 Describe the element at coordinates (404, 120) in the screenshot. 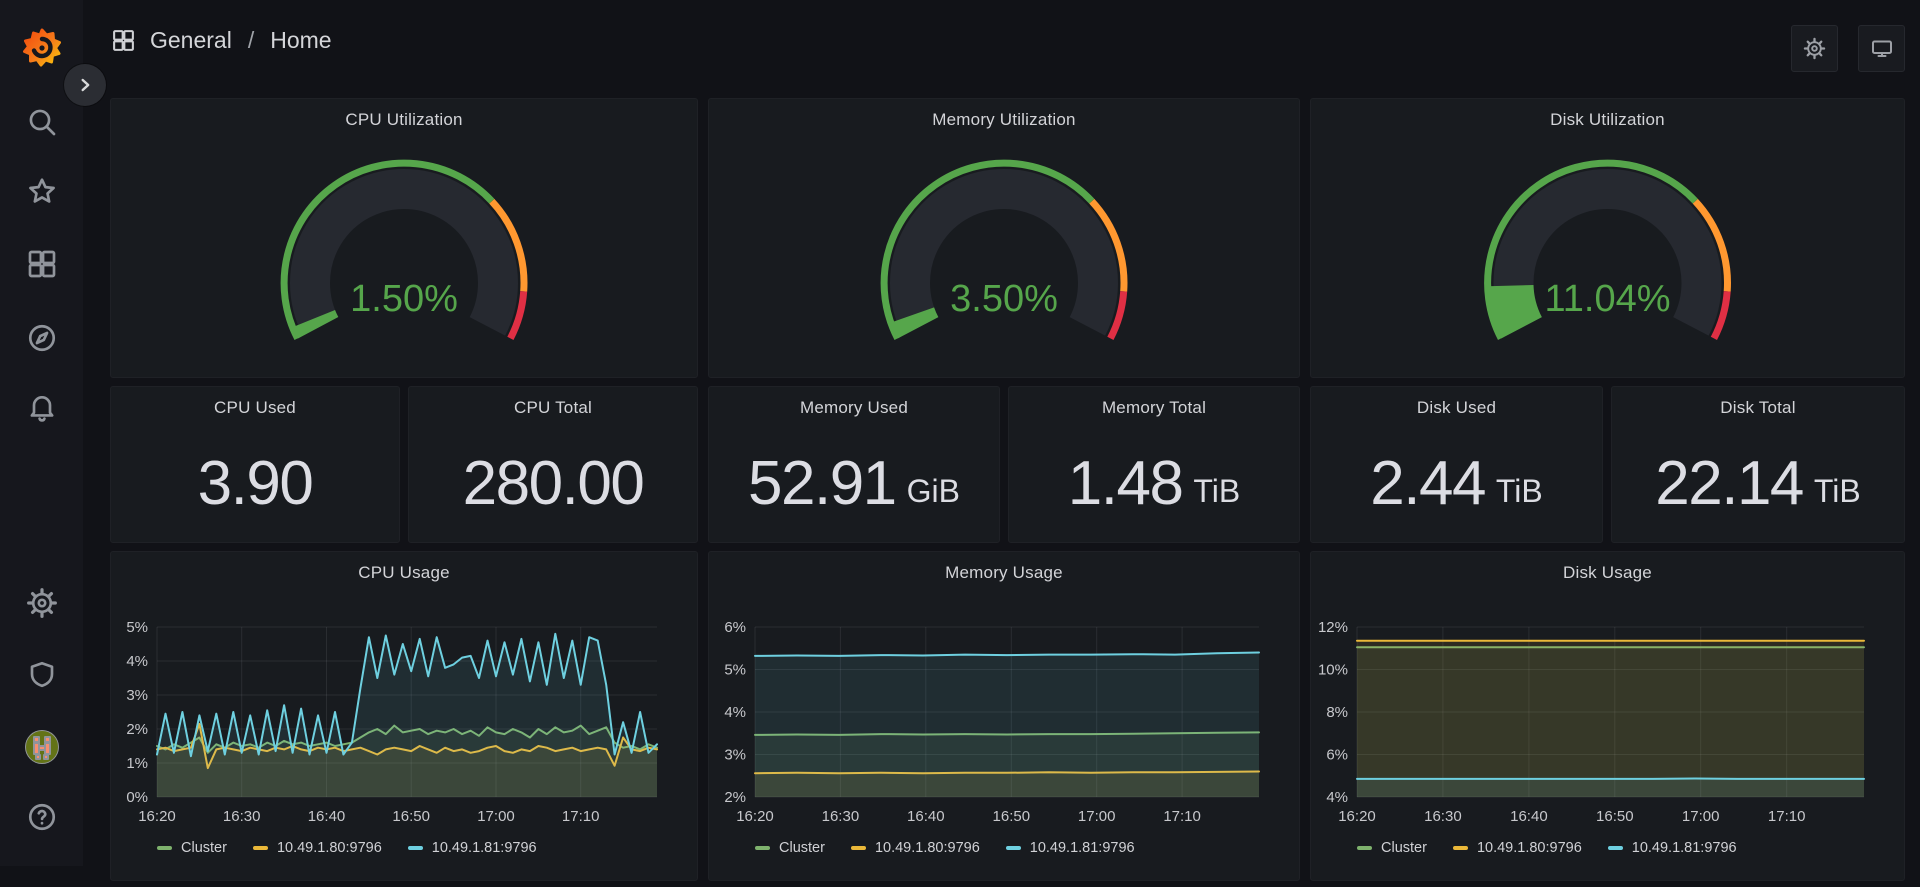

I see `panel-title: CPU Utilization` at that location.